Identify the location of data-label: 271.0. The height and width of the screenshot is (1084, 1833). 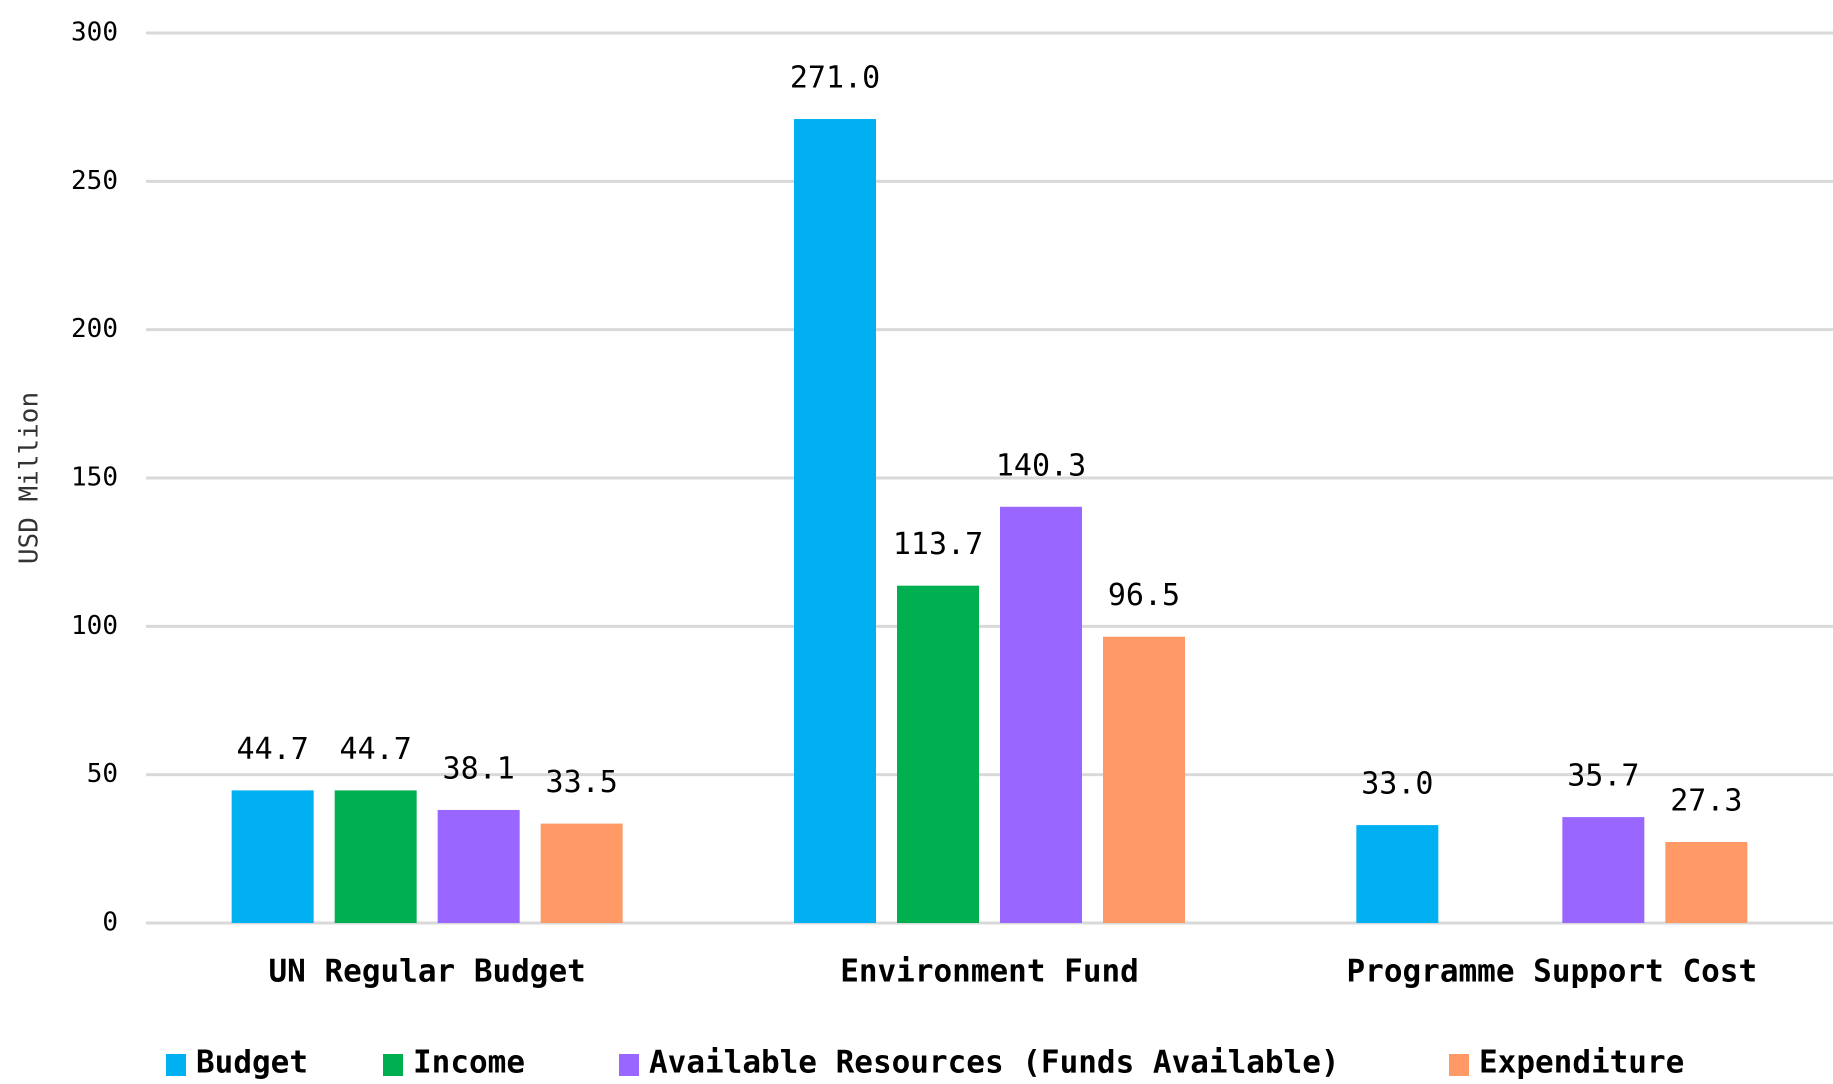
(835, 78).